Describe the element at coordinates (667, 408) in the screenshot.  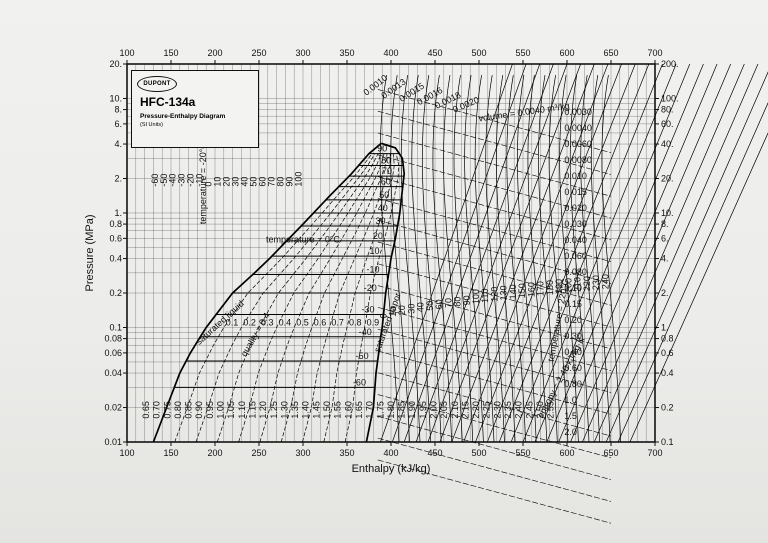
I see `y-tick-label-right: 0.2` at that location.